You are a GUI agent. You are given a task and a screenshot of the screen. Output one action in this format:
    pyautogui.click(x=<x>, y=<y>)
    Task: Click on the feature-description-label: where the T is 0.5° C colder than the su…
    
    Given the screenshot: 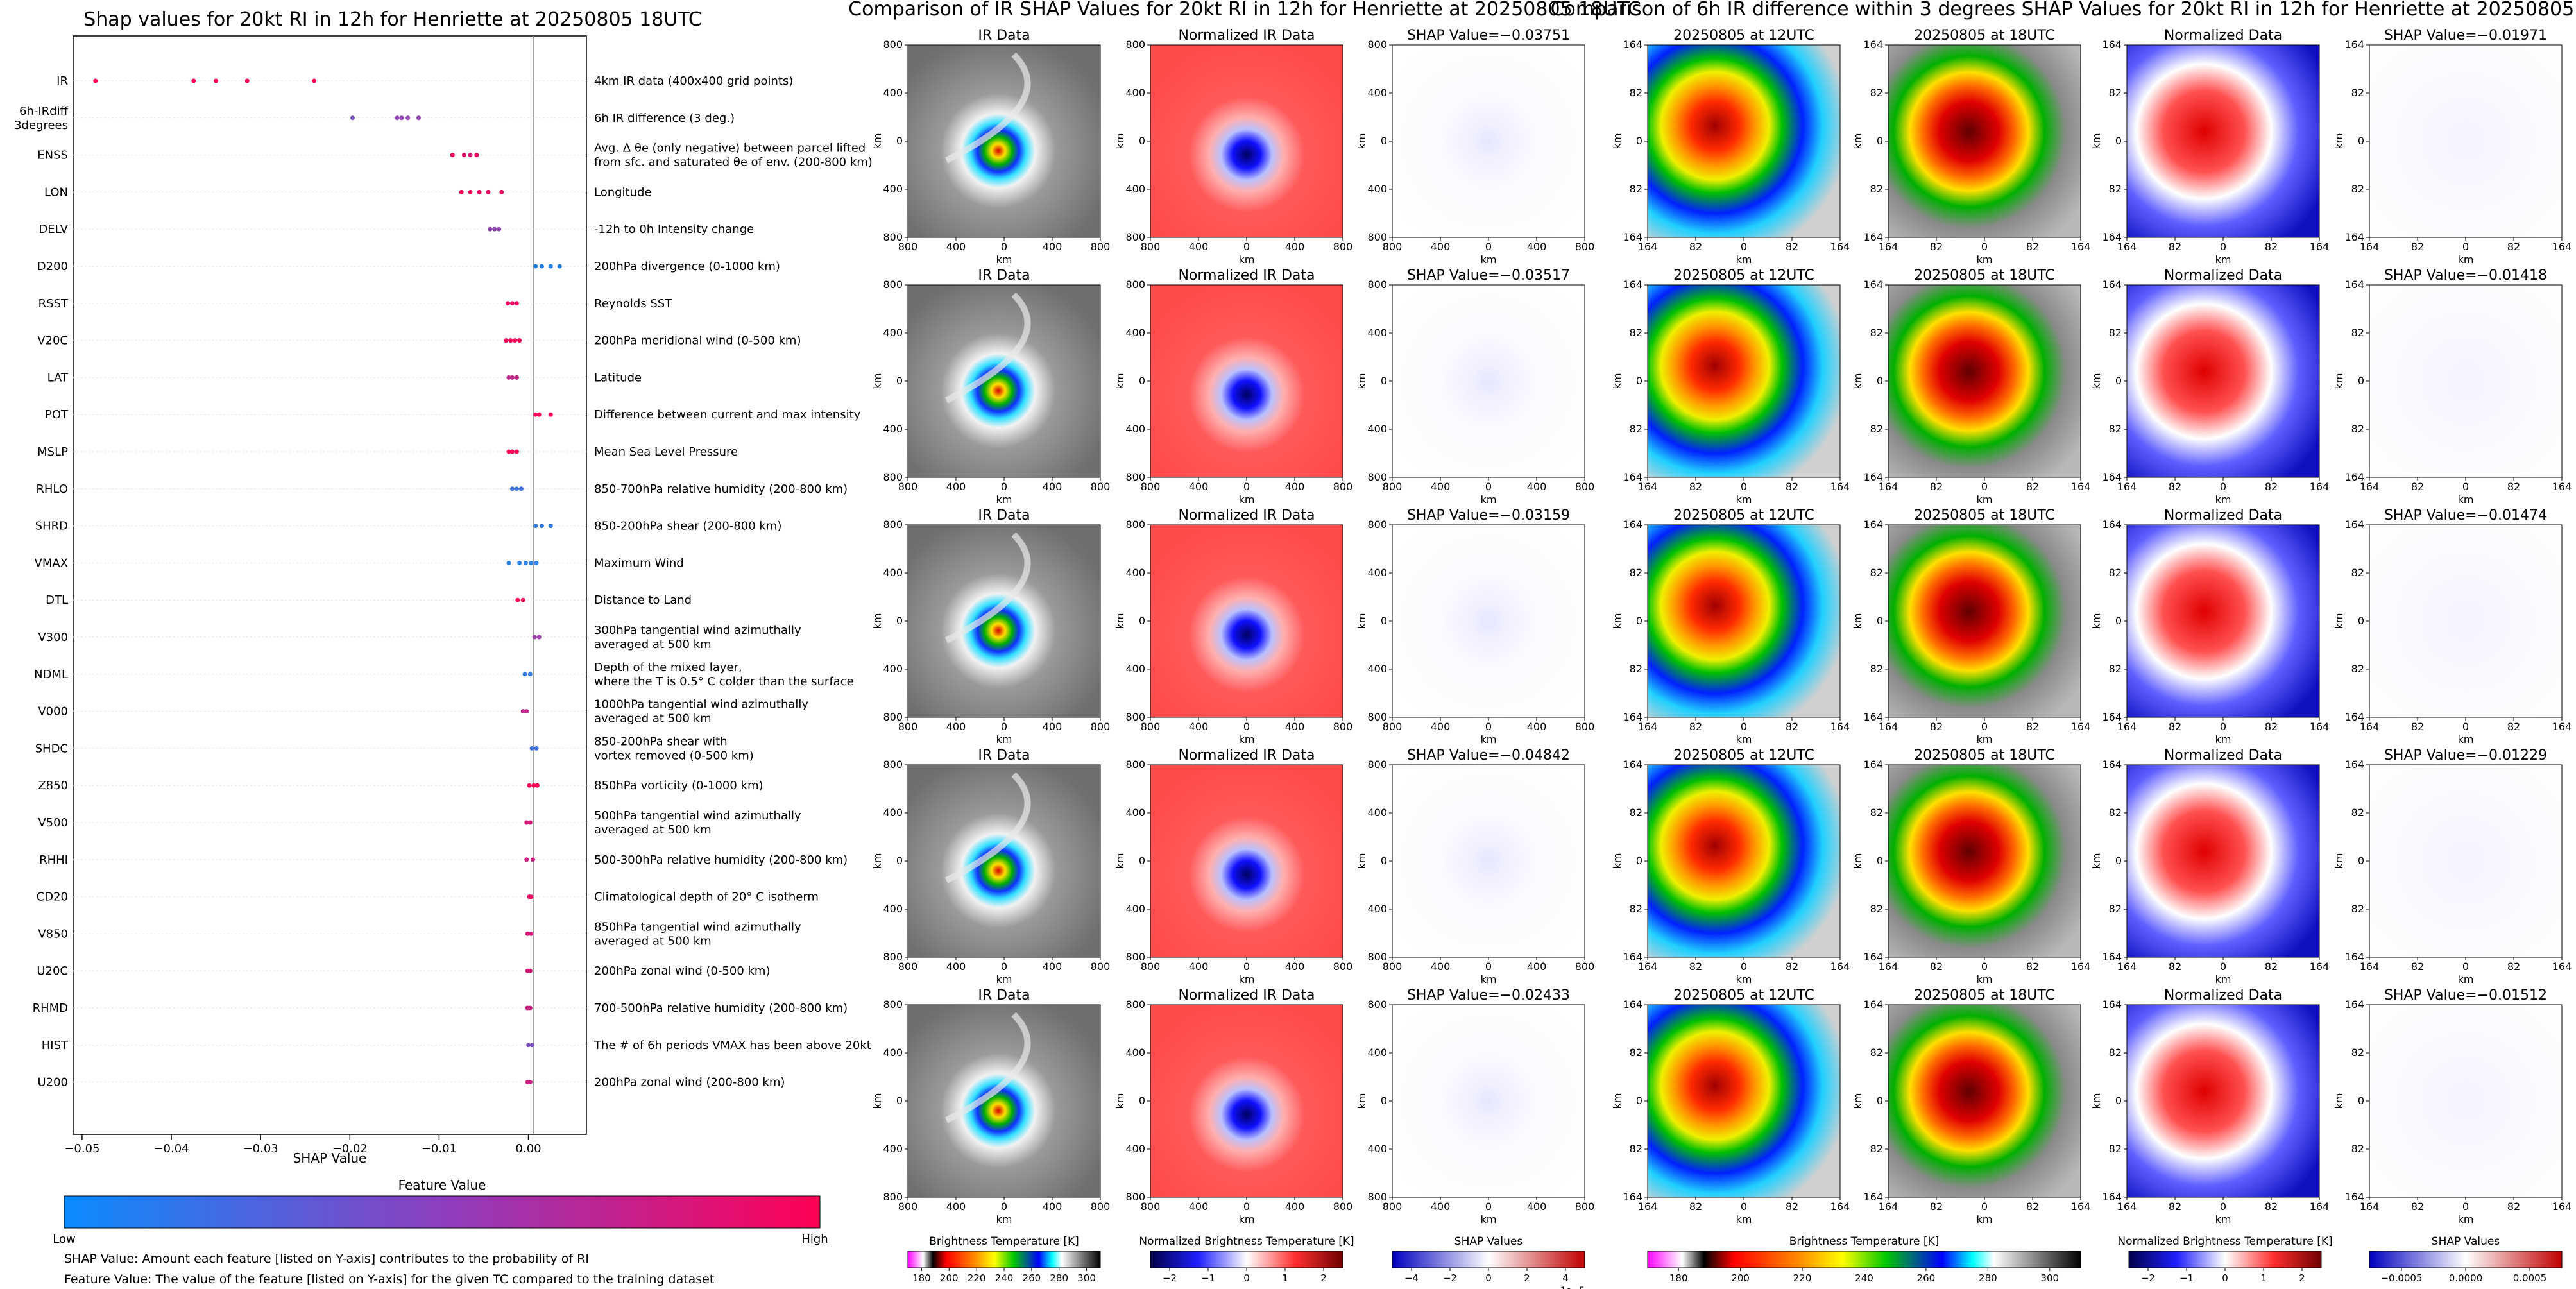 What is the action you would take?
    pyautogui.click(x=724, y=682)
    